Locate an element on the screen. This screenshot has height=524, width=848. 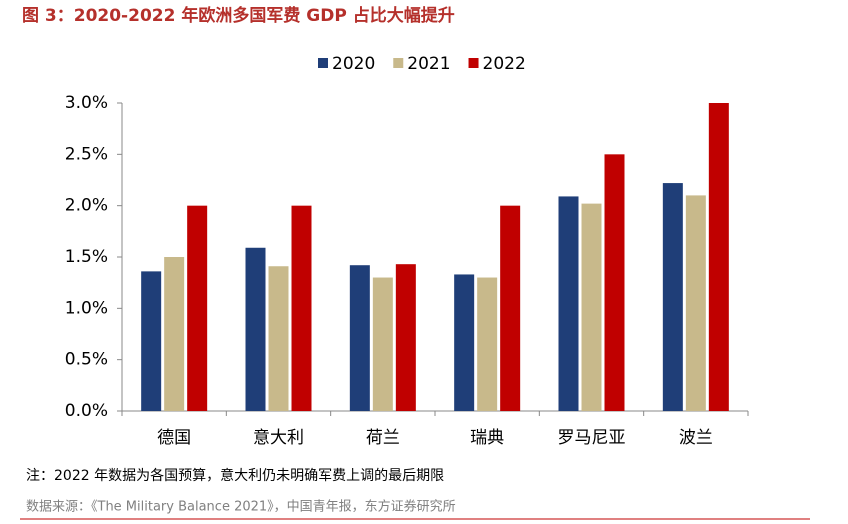
y-tick-label: 2.5% is located at coordinates (86, 154).